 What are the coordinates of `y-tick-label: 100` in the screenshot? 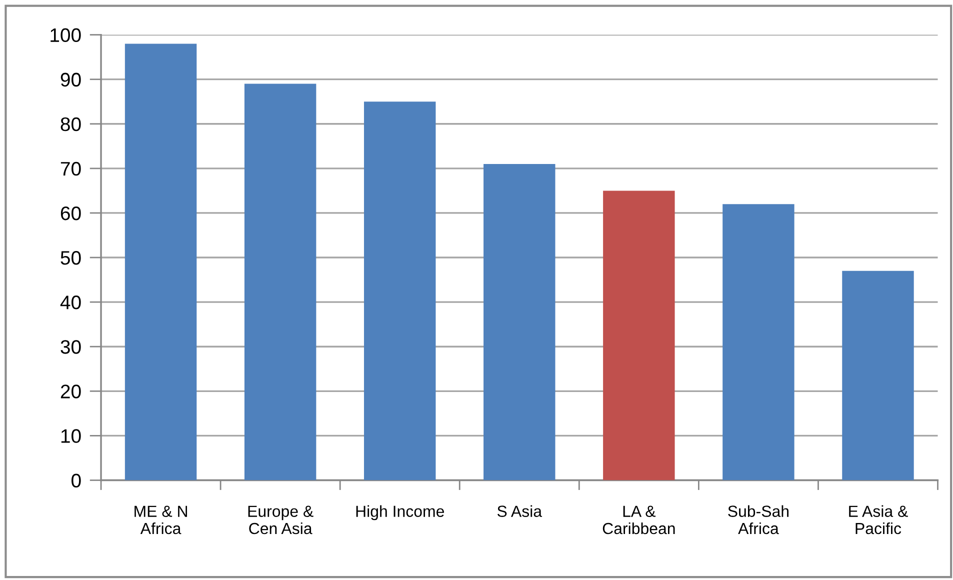 It's located at (65, 35).